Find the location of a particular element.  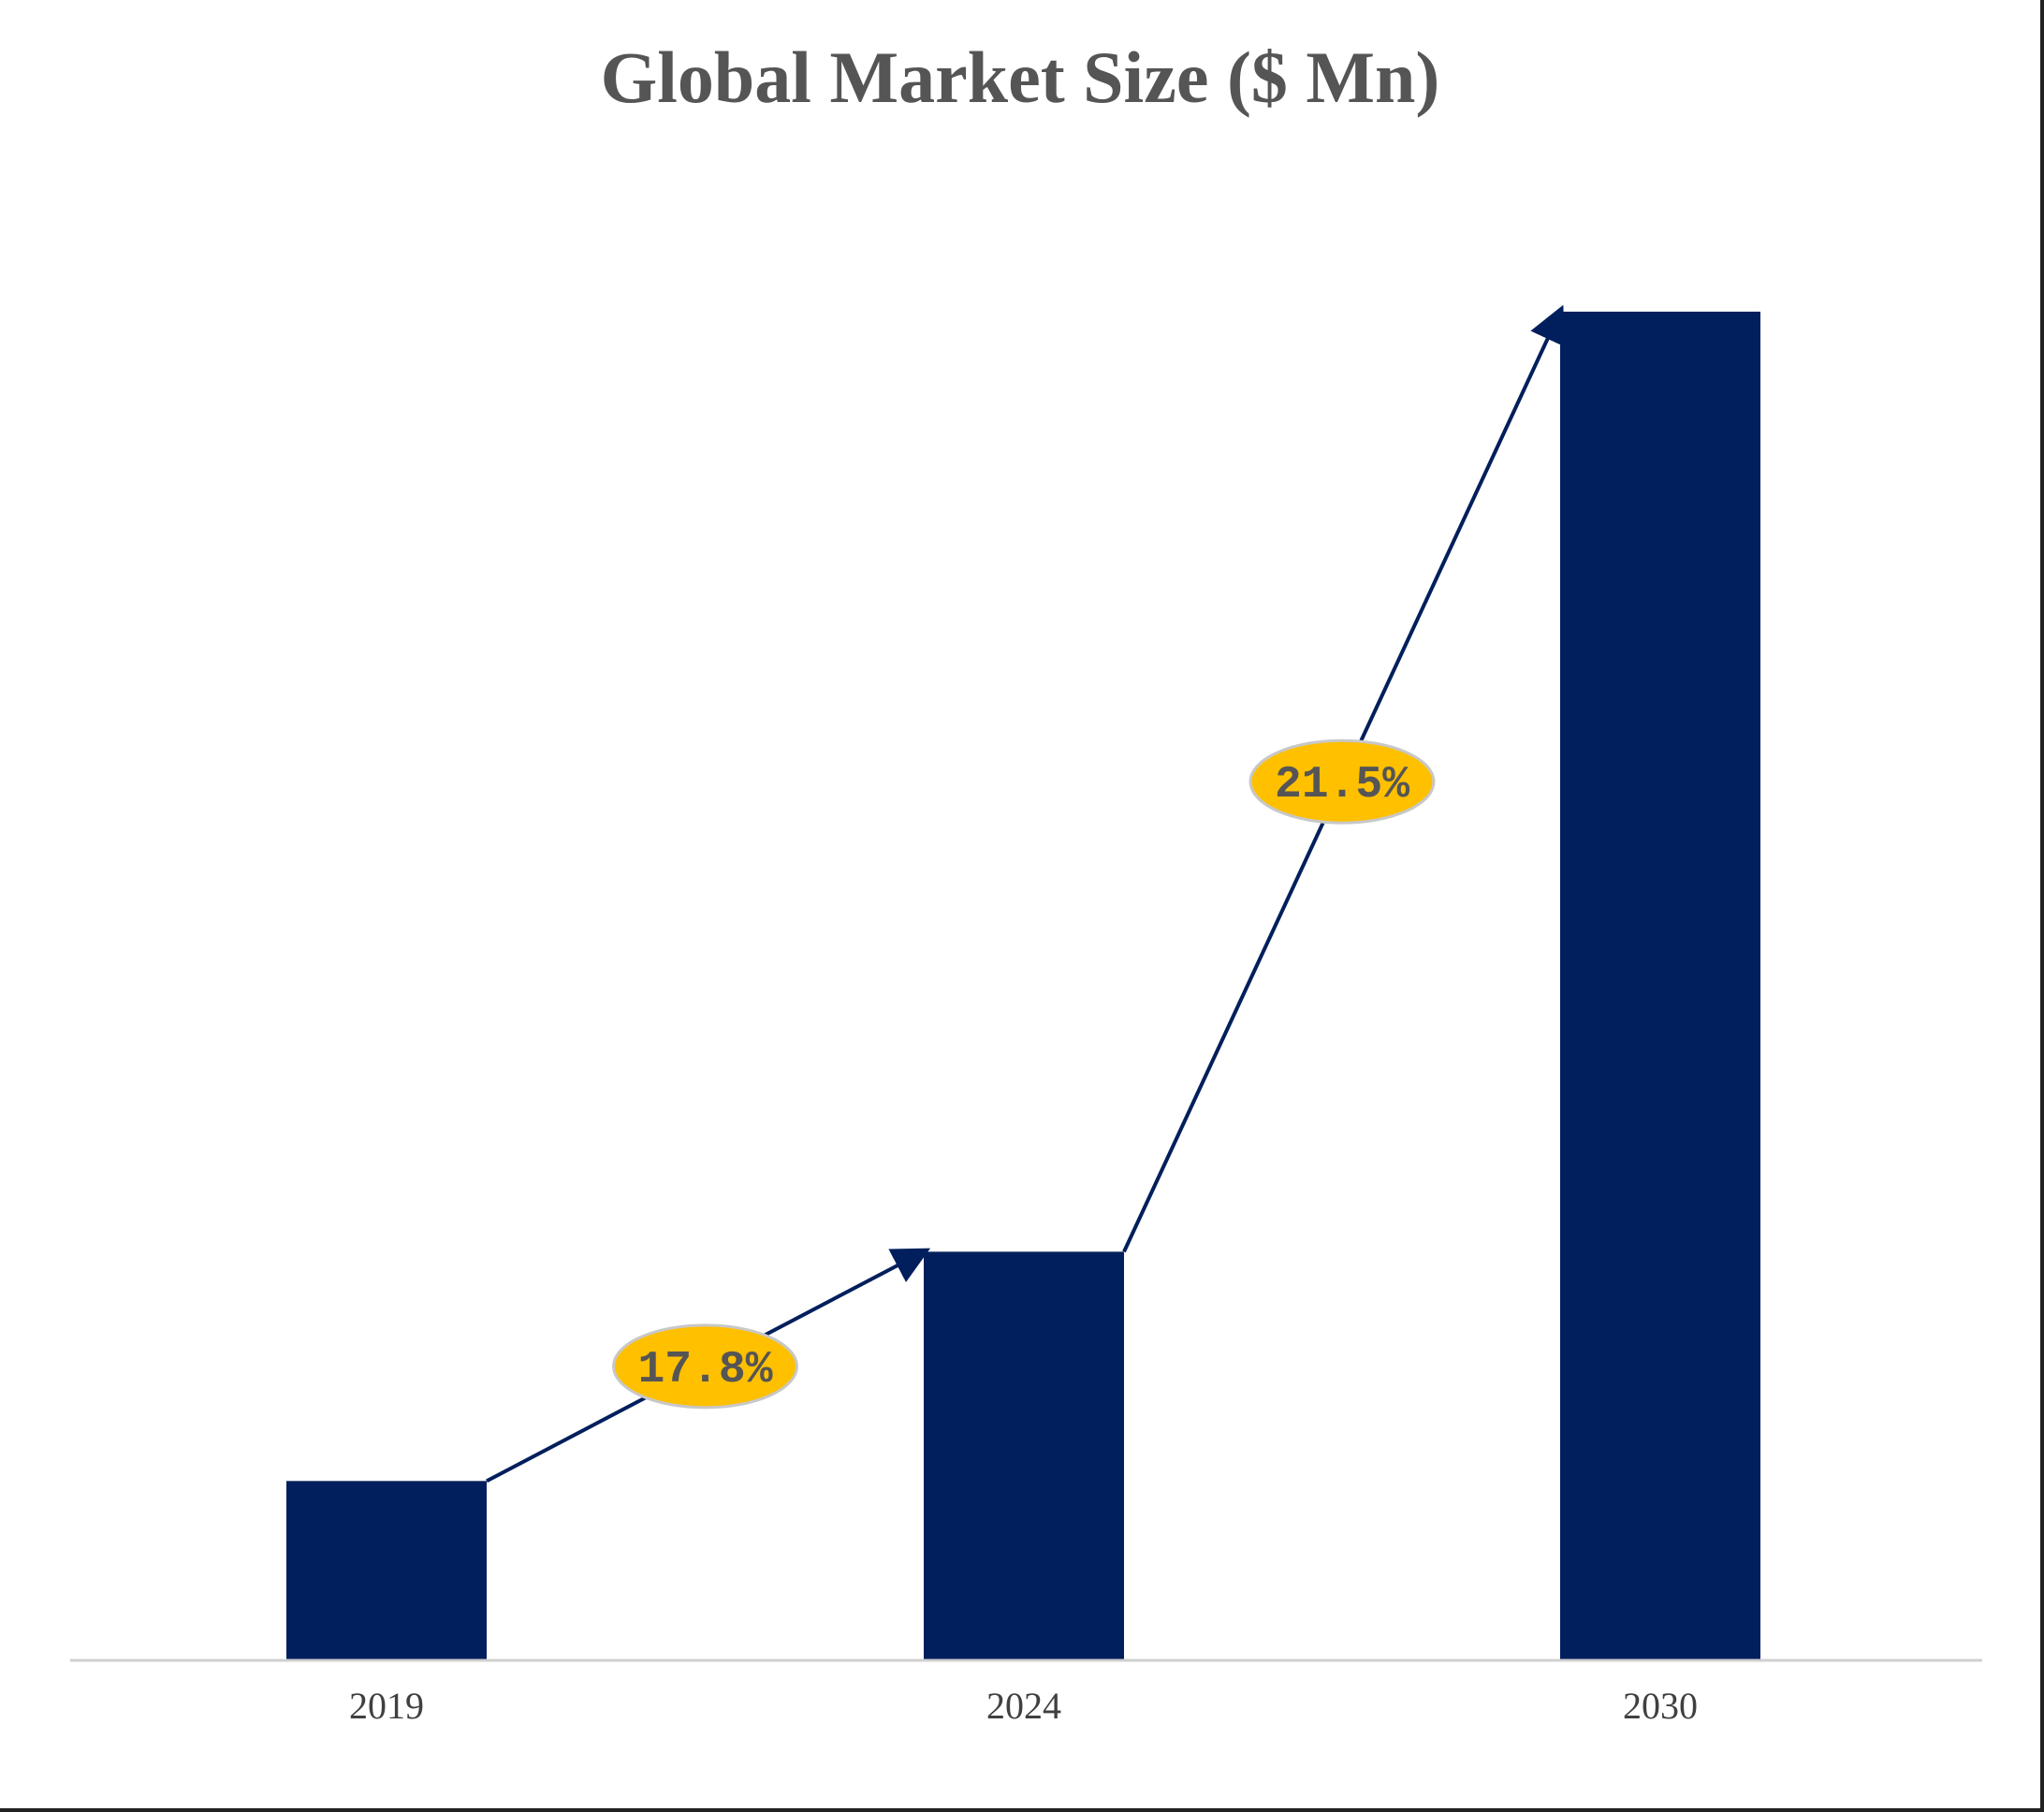

x-tick-label-2030: 2030 is located at coordinates (1660, 1706).